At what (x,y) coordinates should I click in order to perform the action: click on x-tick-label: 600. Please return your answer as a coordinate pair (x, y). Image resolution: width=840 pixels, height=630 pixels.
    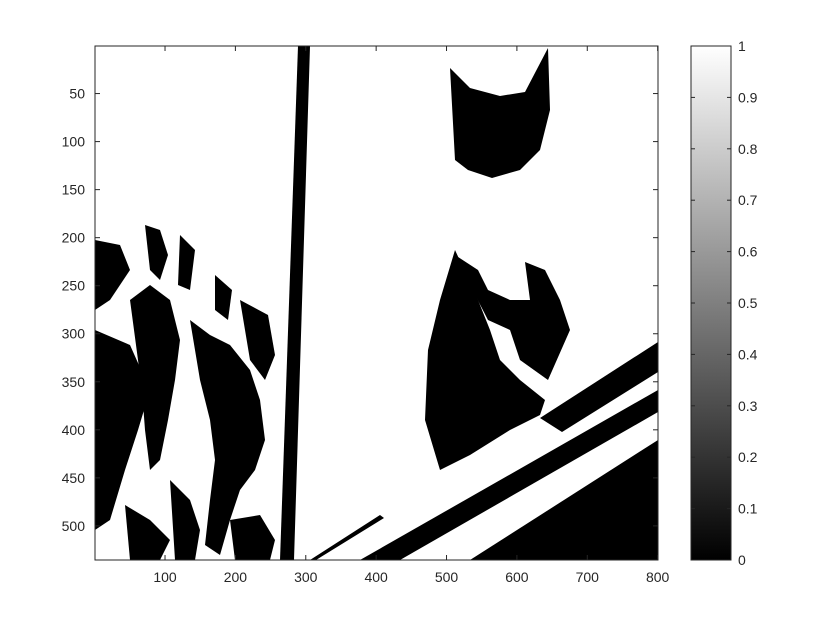
    Looking at the image, I should click on (517, 577).